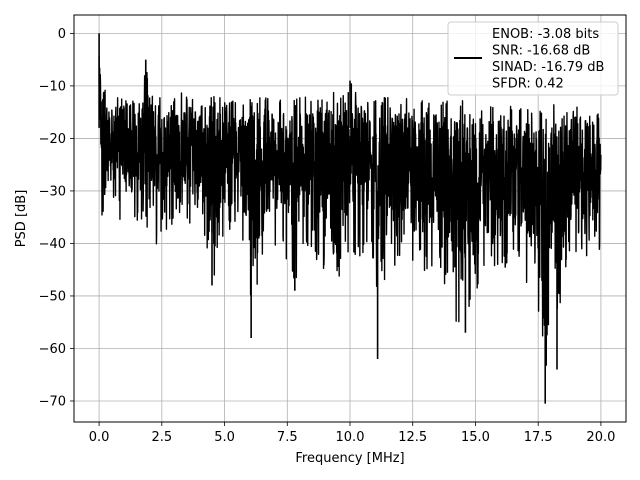 Image resolution: width=640 pixels, height=480 pixels. I want to click on legend-entry-enob: ENOB: -3.08 bits, so click(545, 34).